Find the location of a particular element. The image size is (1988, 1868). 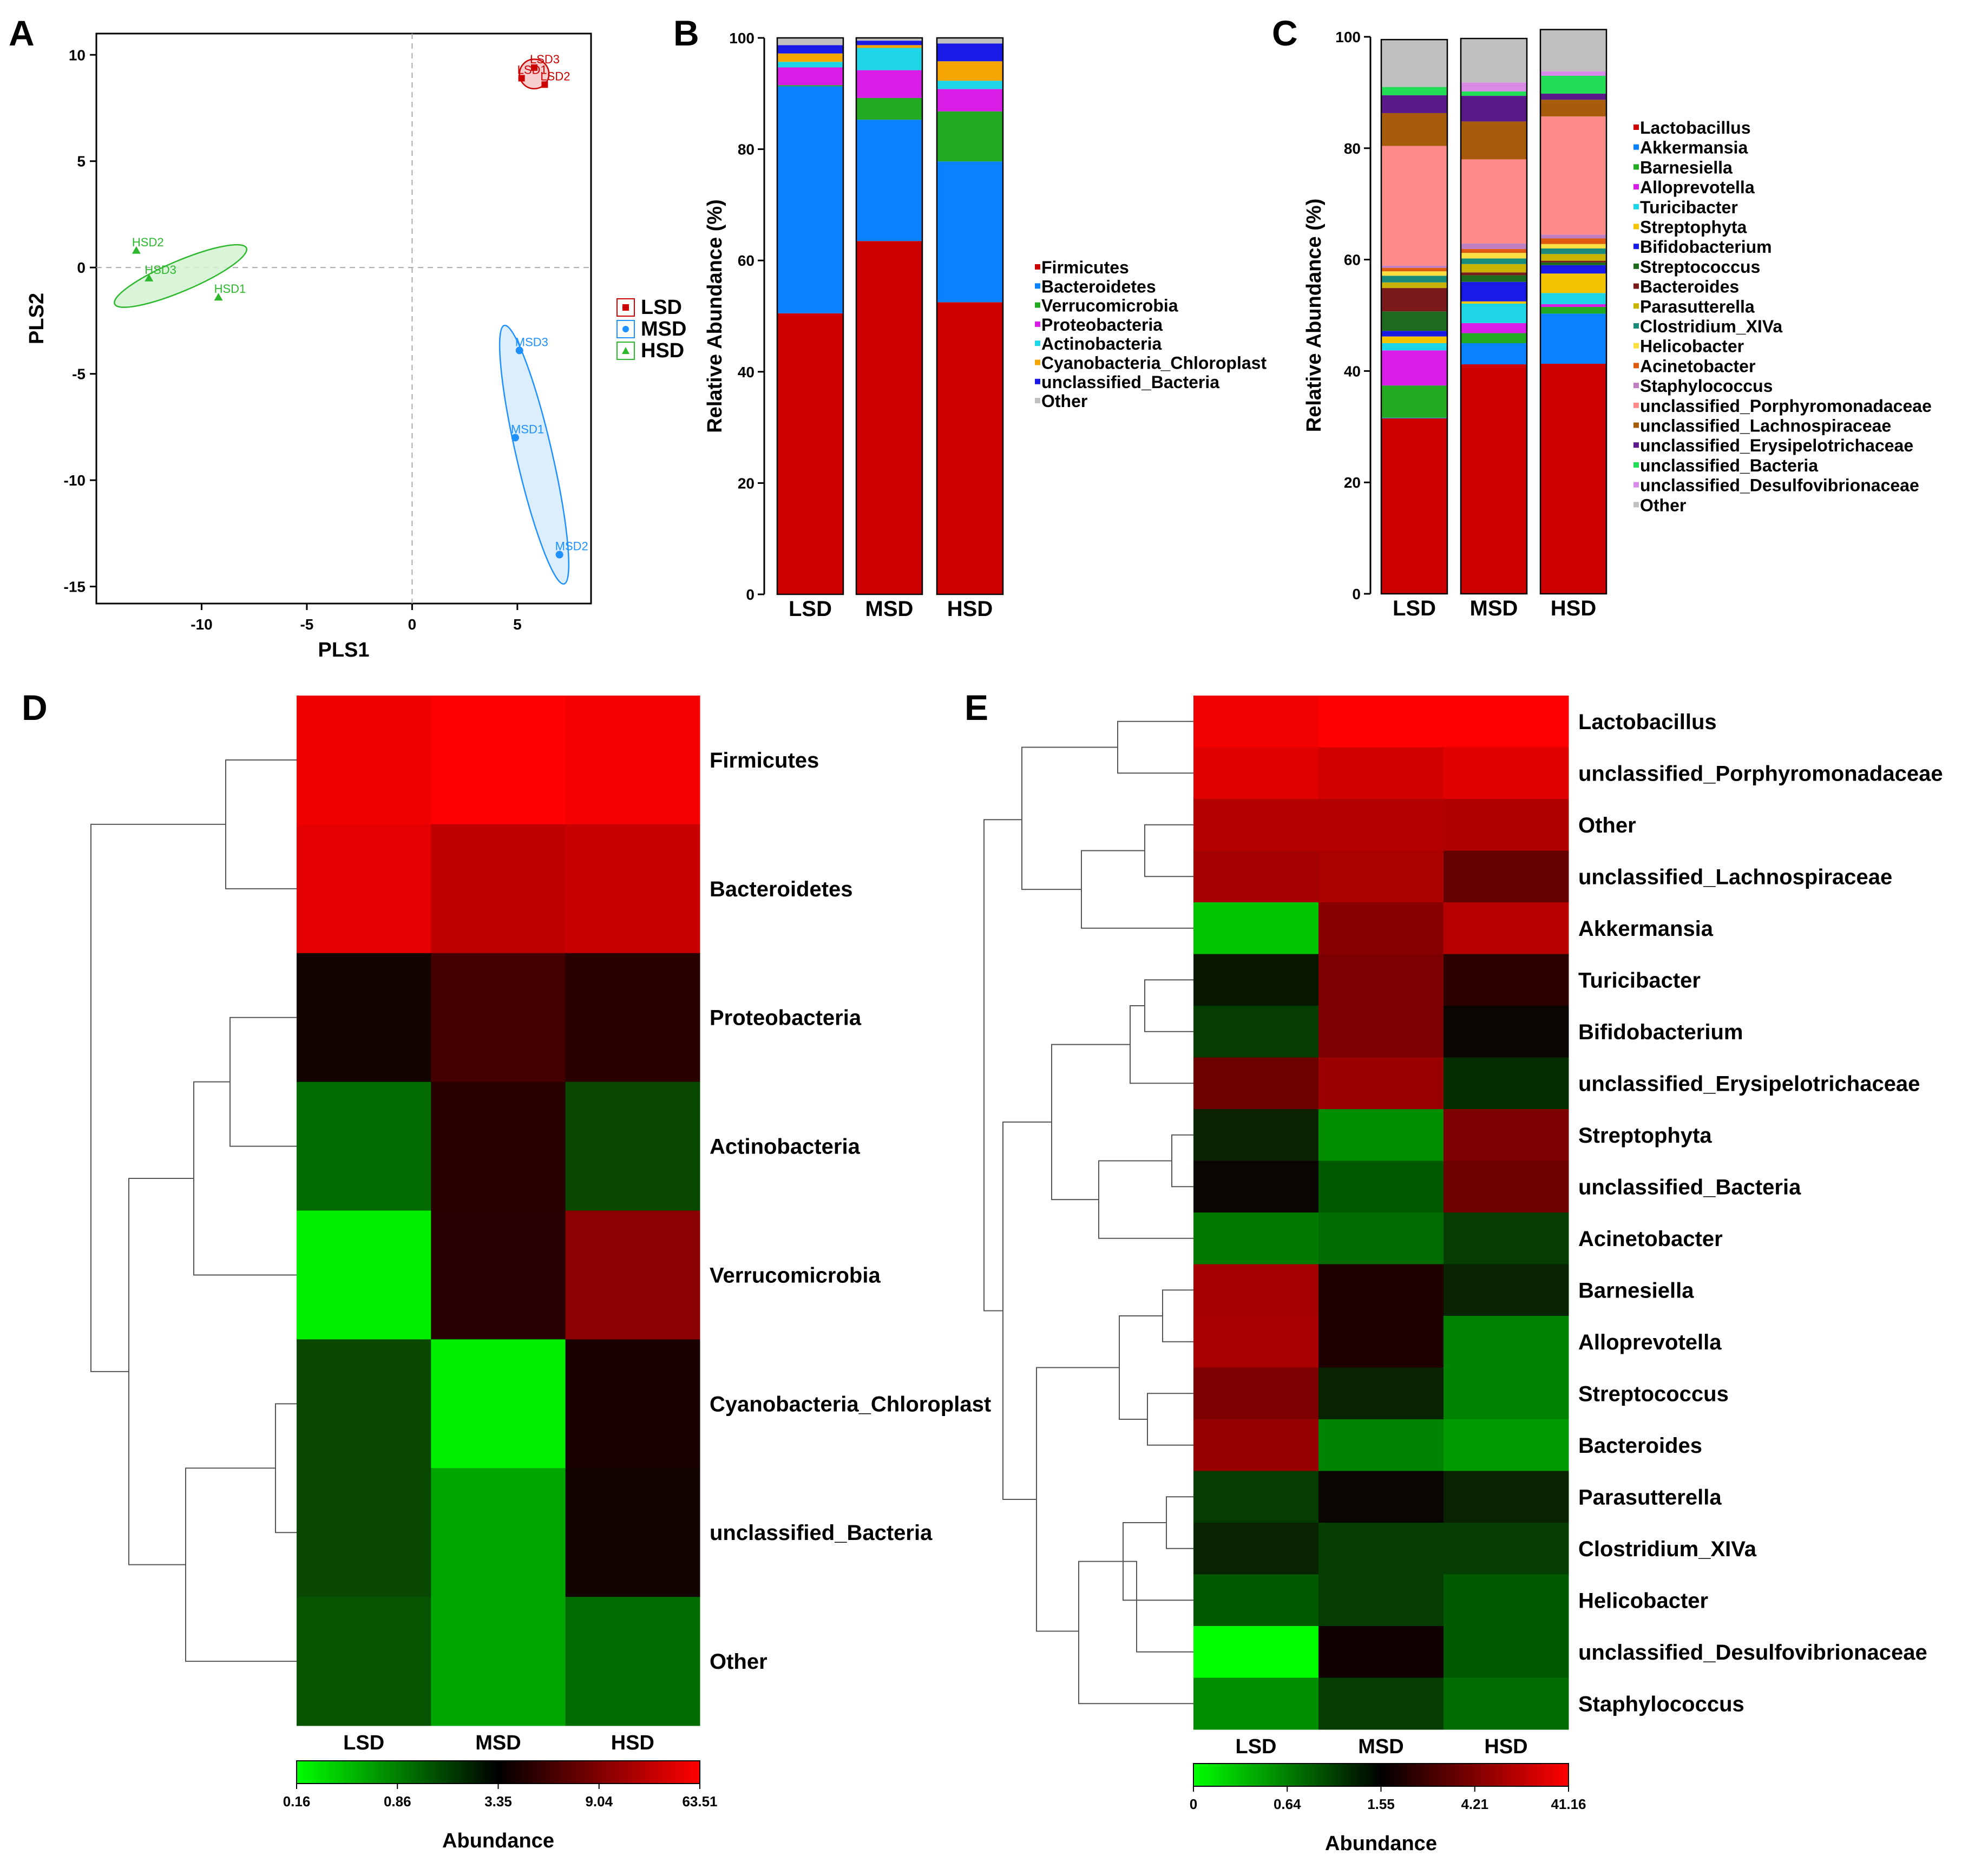

legend-label: Parasutterella is located at coordinates (1698, 306).